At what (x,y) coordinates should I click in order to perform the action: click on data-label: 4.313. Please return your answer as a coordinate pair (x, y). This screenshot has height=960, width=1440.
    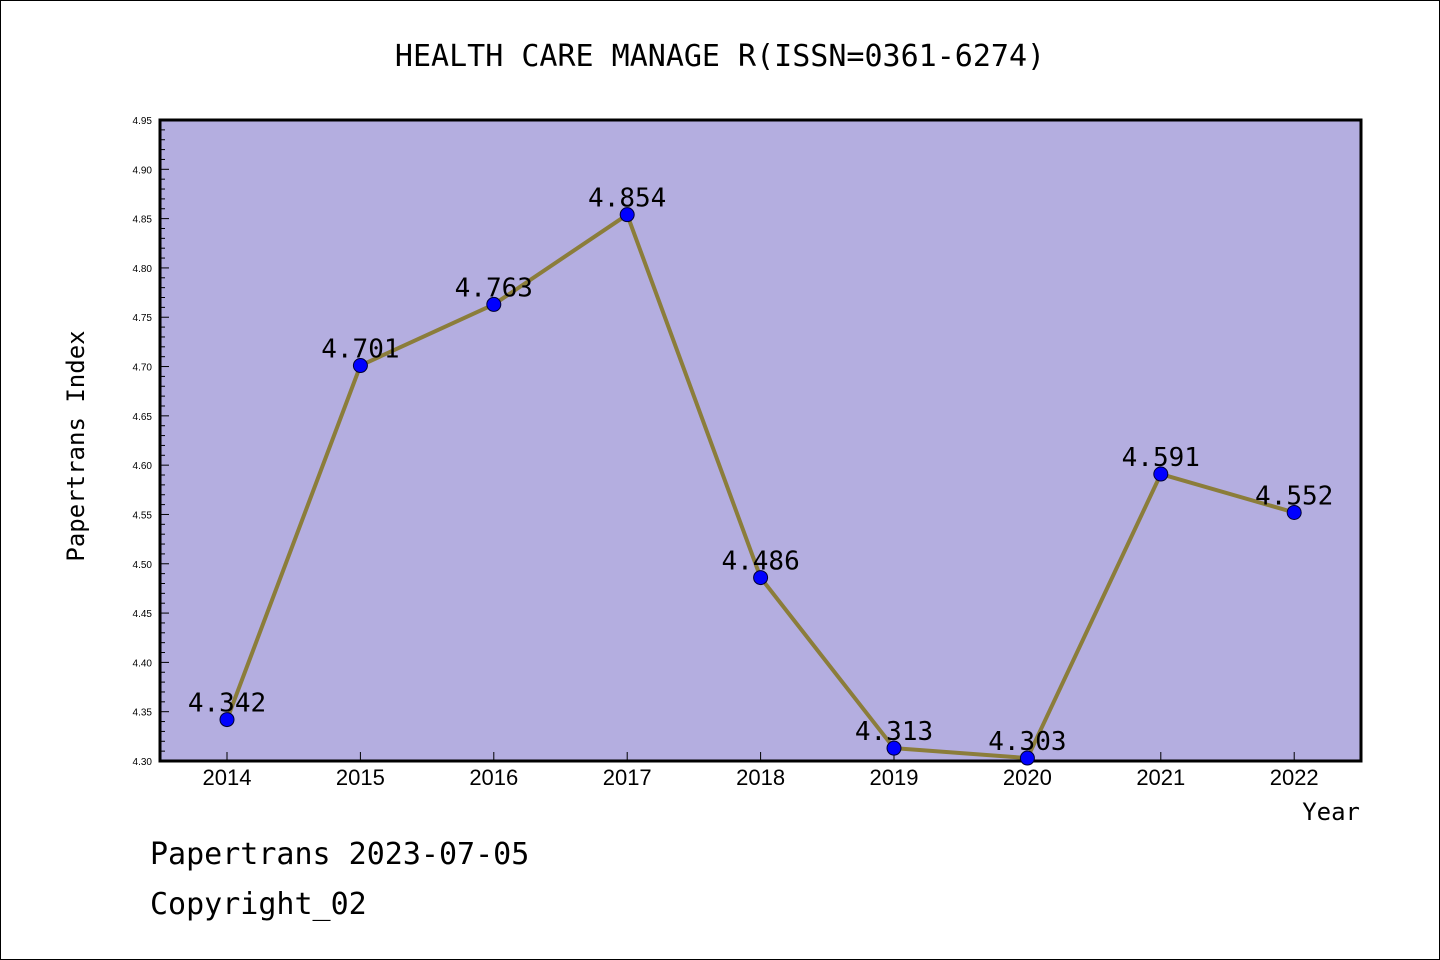
    Looking at the image, I should click on (894, 732).